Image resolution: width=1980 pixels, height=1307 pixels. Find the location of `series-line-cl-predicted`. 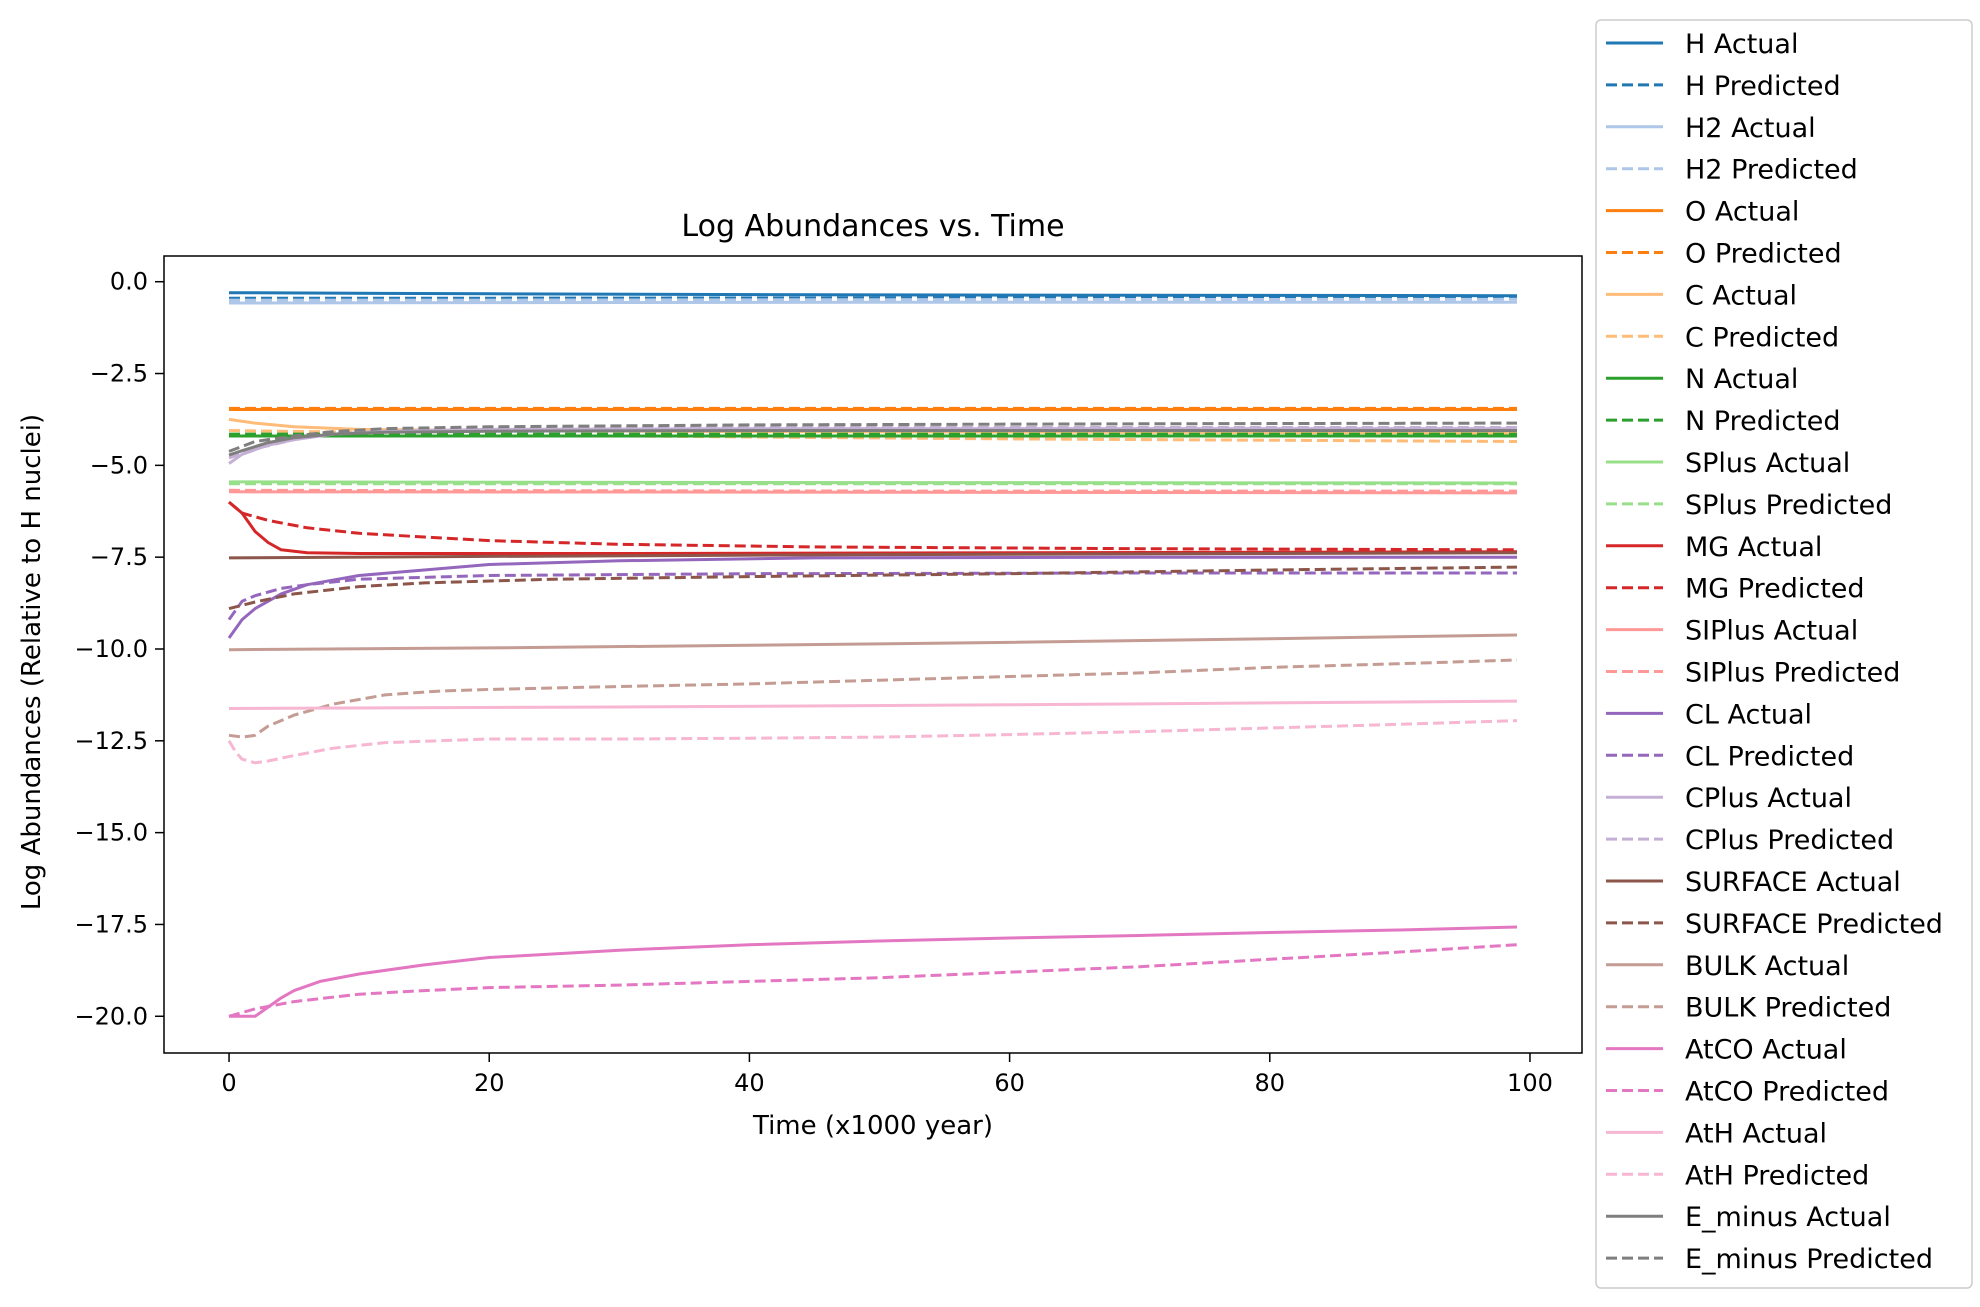

series-line-cl-predicted is located at coordinates (872, 596).